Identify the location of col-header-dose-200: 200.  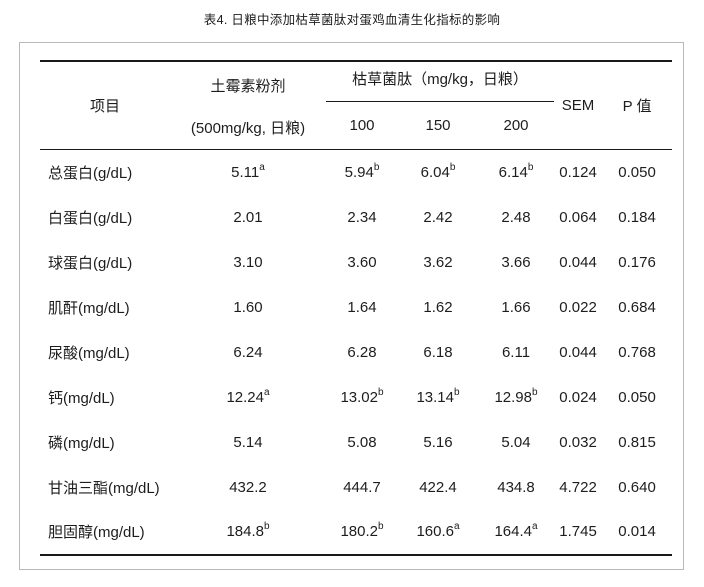
(516, 125).